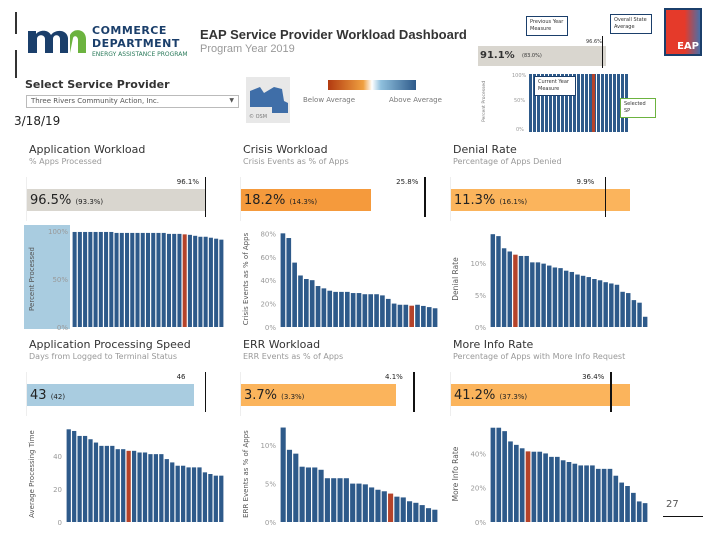  Describe the element at coordinates (268, 100) in the screenshot. I see `provider-map: © OSM` at that location.